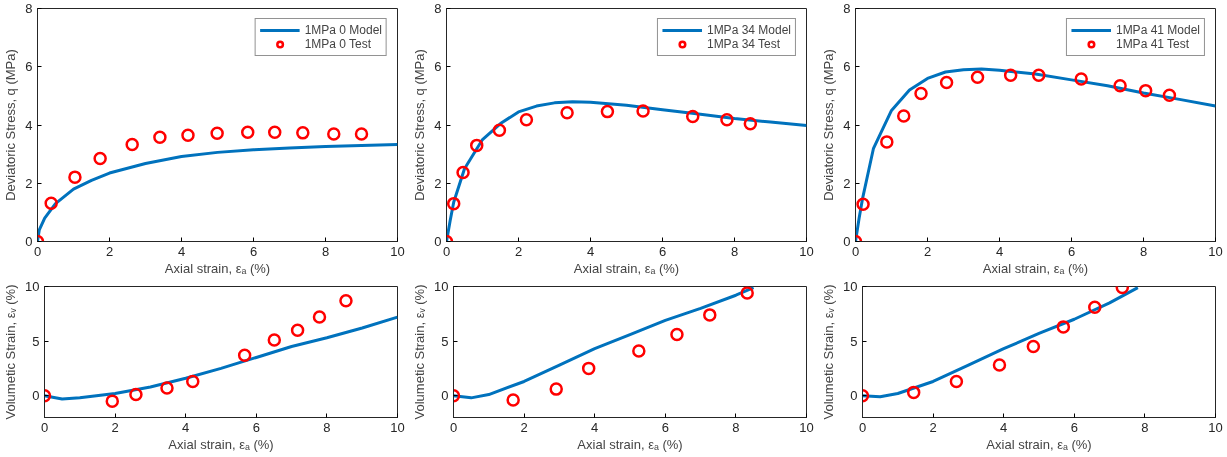  I want to click on legend-label: 1MPa 34 Test, so click(743, 44).